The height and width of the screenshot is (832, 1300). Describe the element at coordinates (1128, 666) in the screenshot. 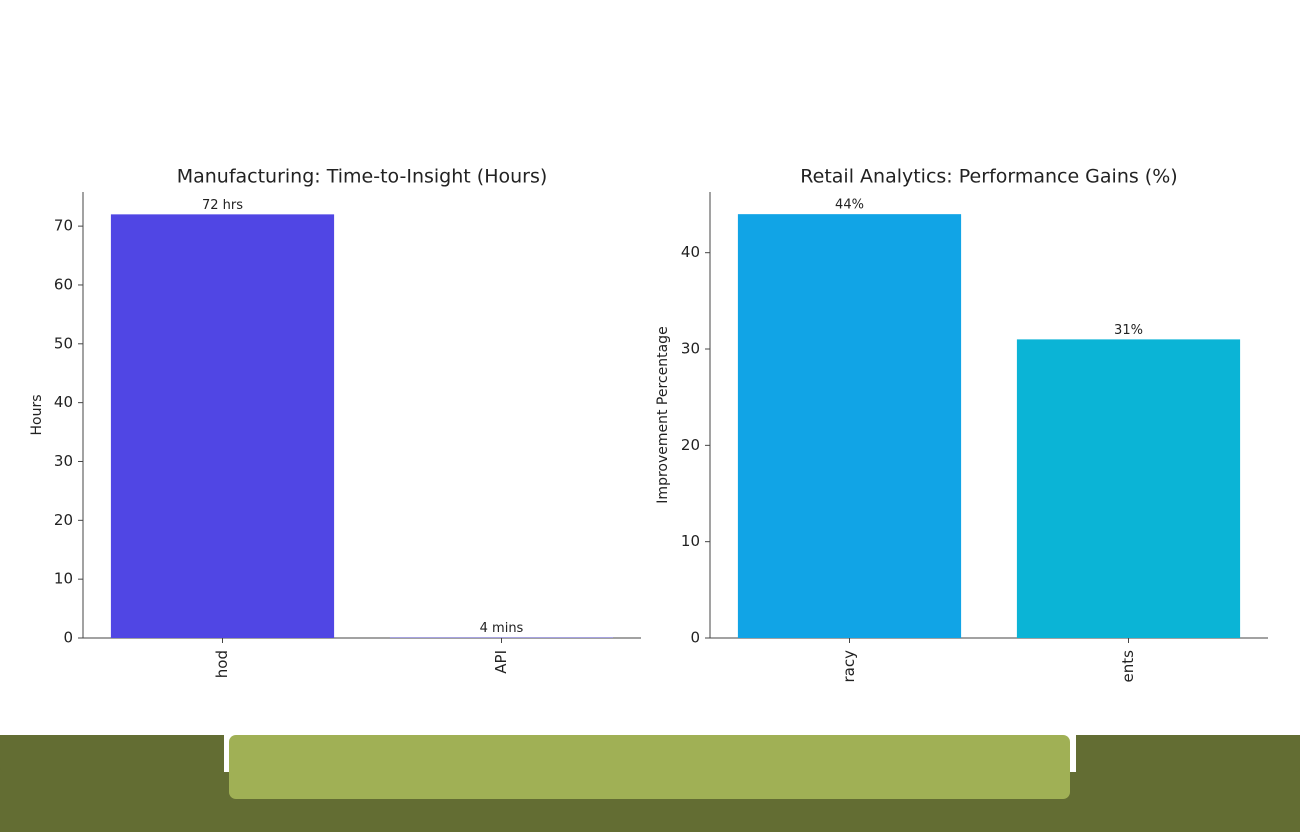

I see `x-tick-label: ents` at that location.